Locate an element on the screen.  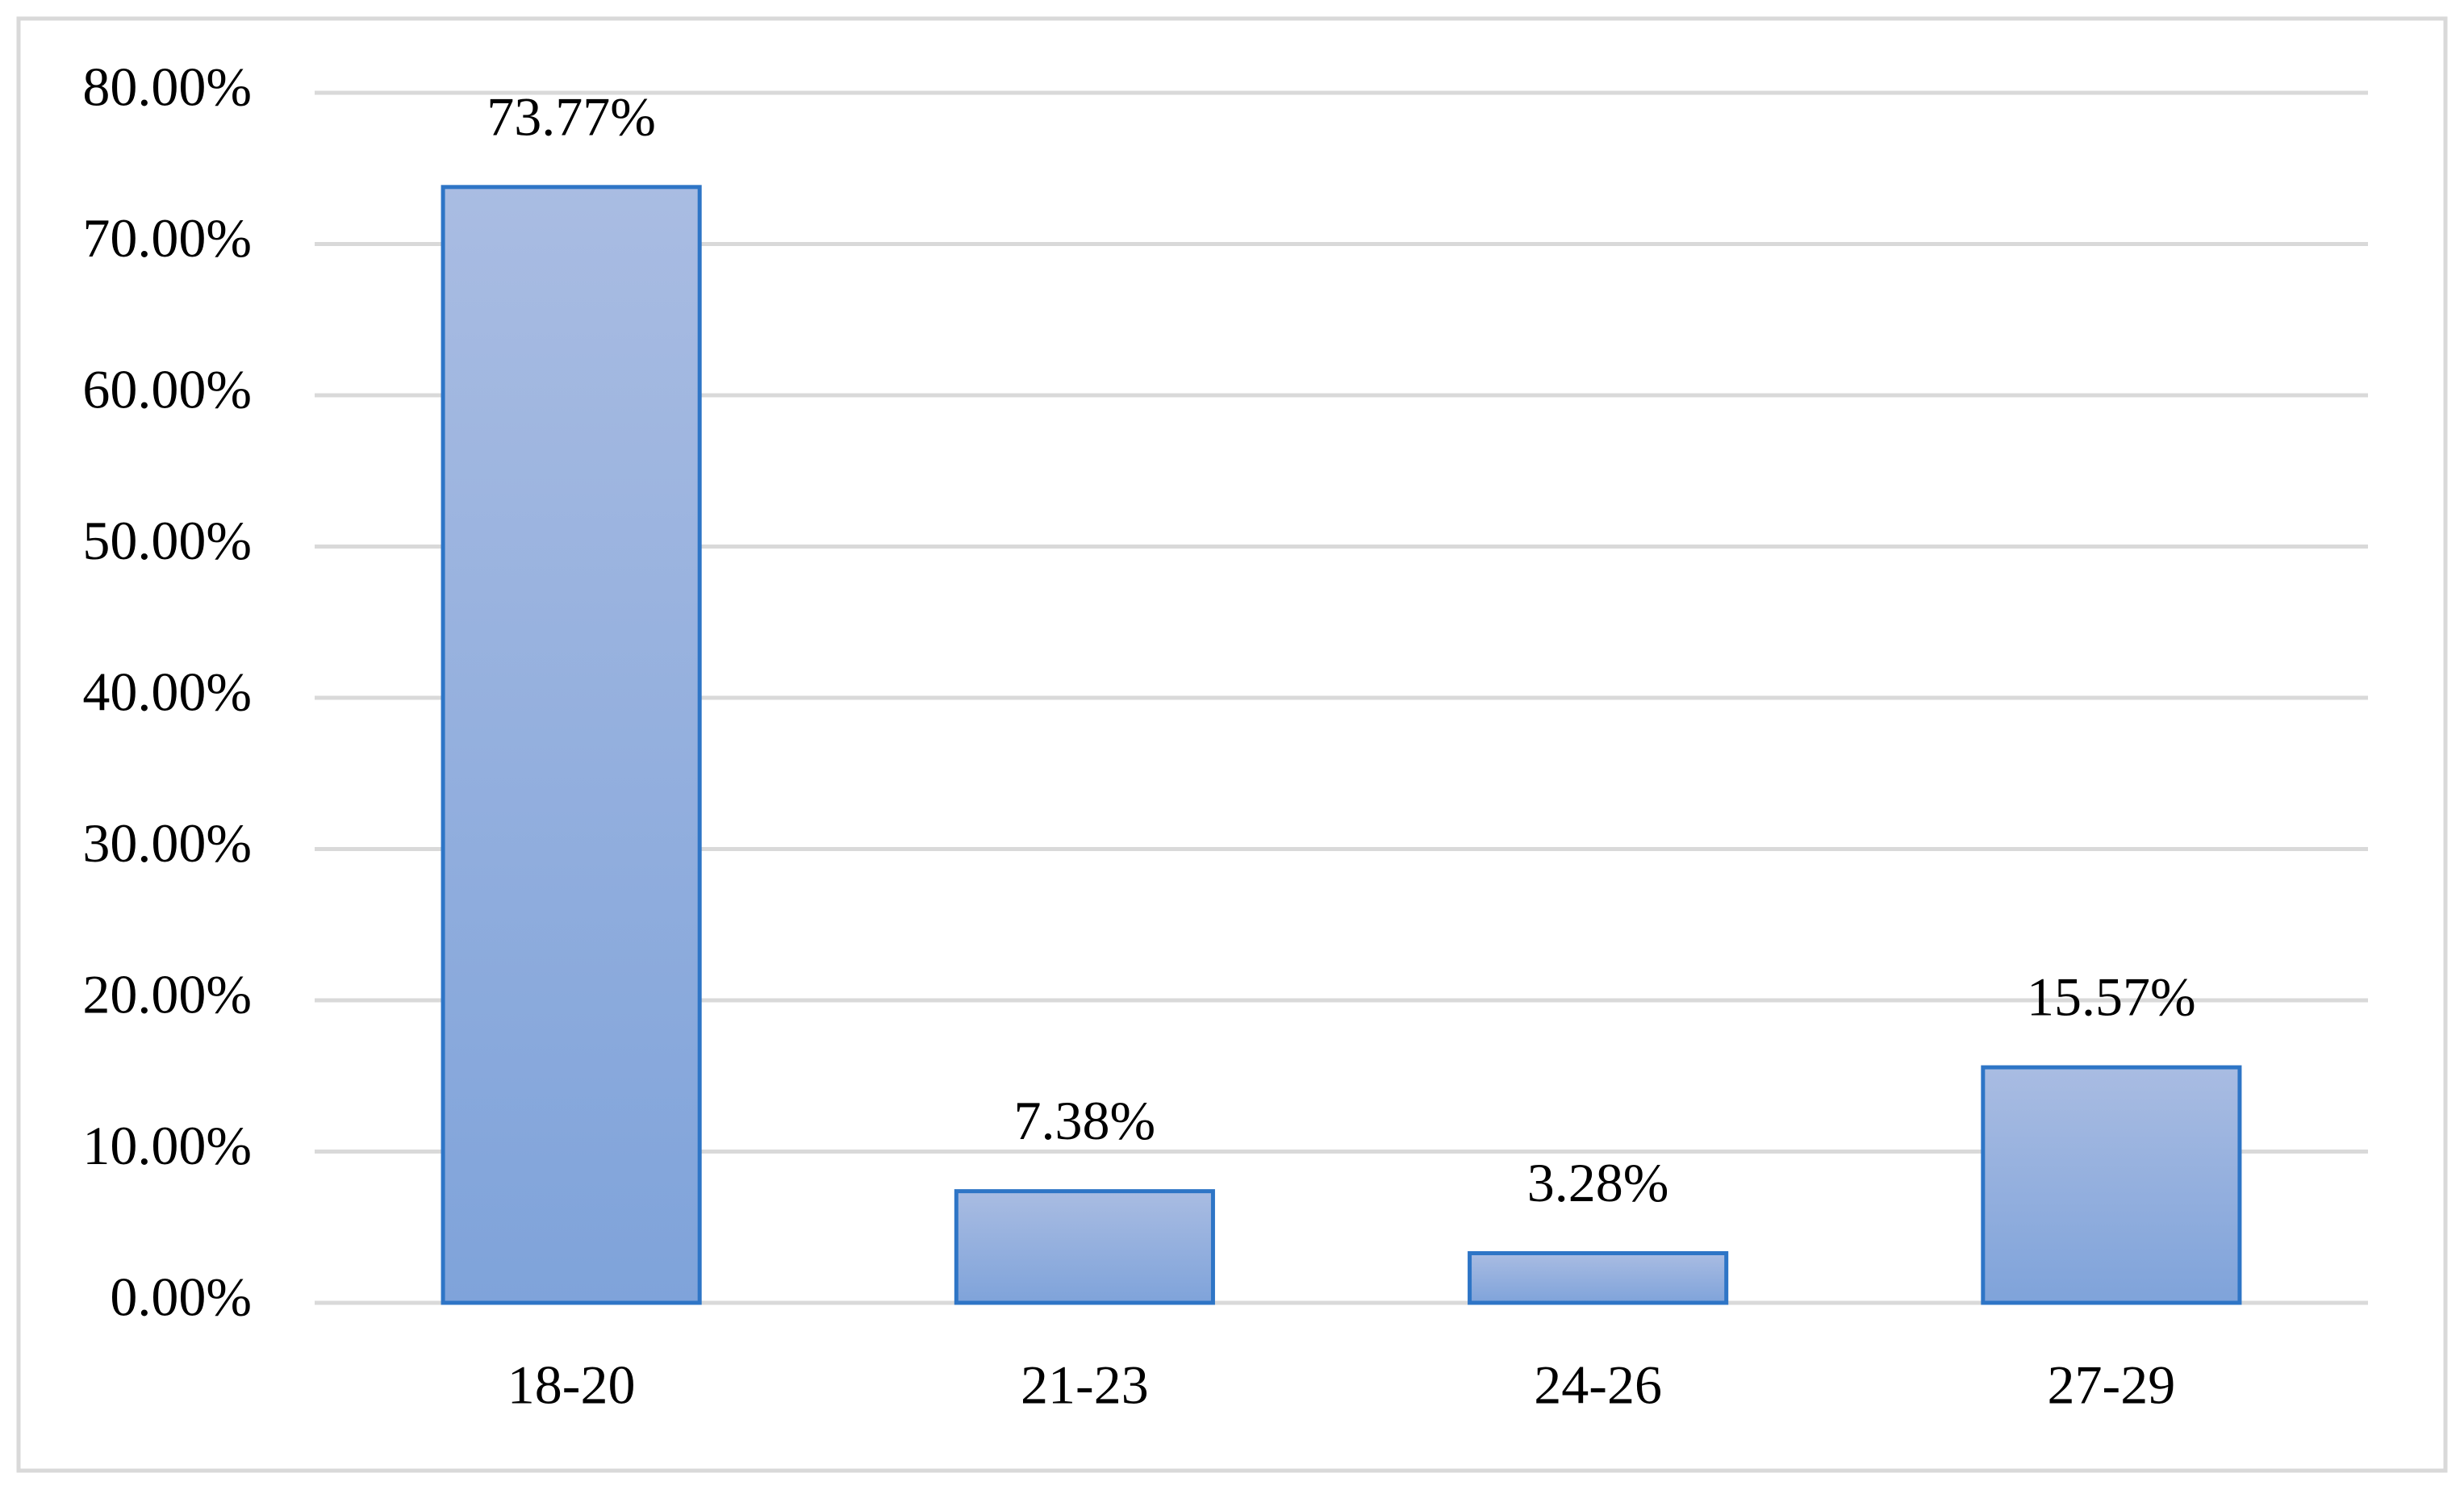
y-tick-label: 0.00% is located at coordinates (181, 1298).